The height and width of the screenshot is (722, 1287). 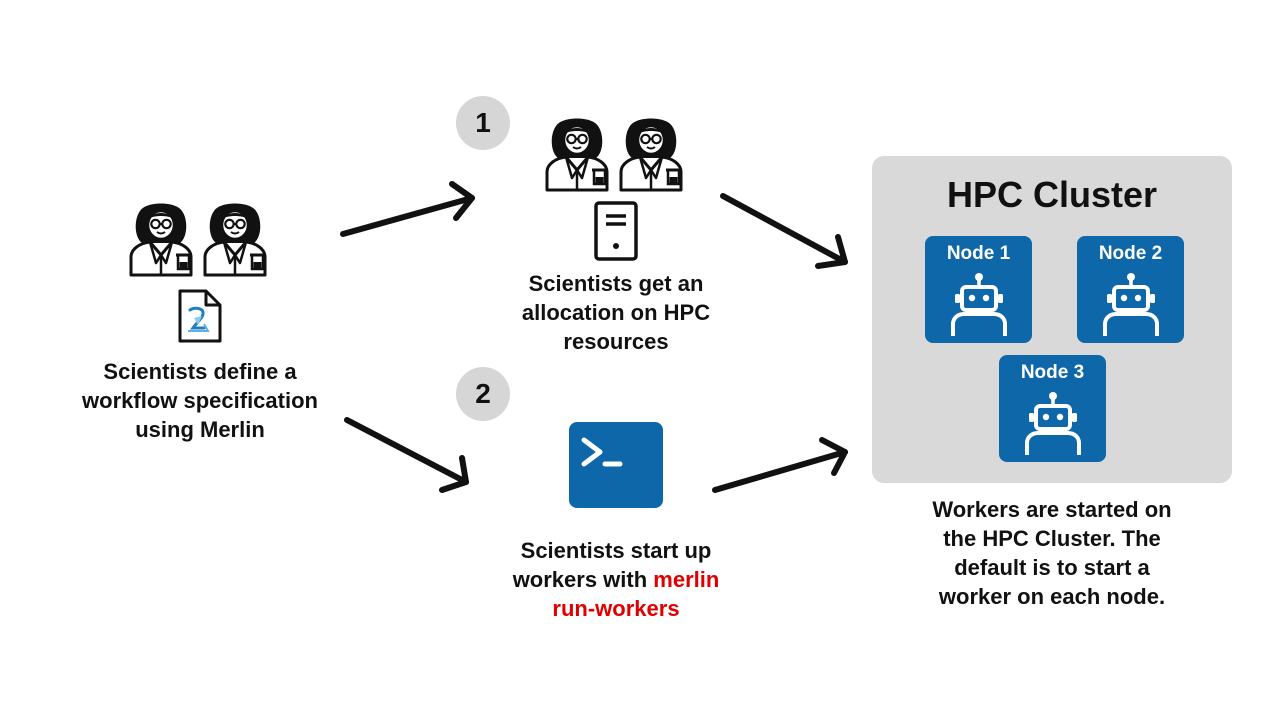 I want to click on caption-line: workflow specification, so click(x=200, y=400).